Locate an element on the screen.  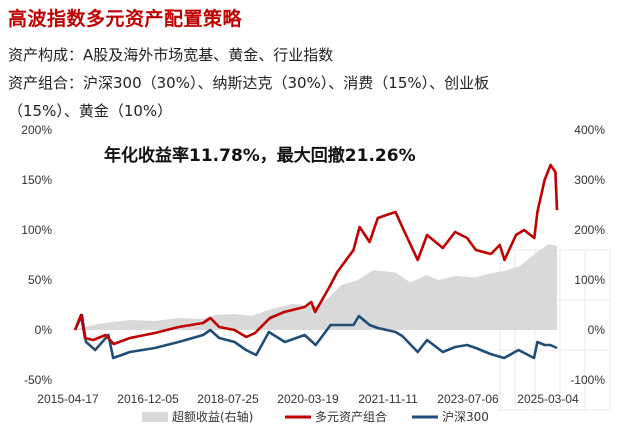
x-axis-tick-label: 2021-11-11 is located at coordinates (388, 399).